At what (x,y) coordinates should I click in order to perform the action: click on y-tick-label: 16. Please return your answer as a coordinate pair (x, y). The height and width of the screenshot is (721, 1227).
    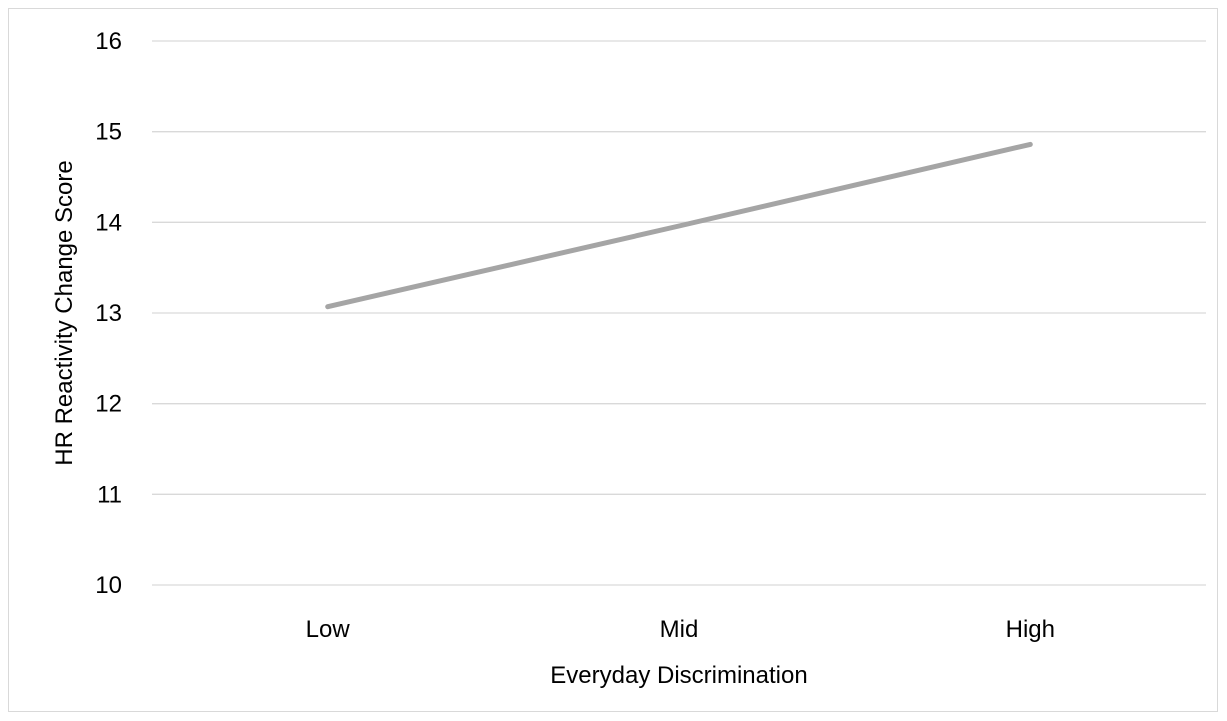
    Looking at the image, I should click on (108, 41).